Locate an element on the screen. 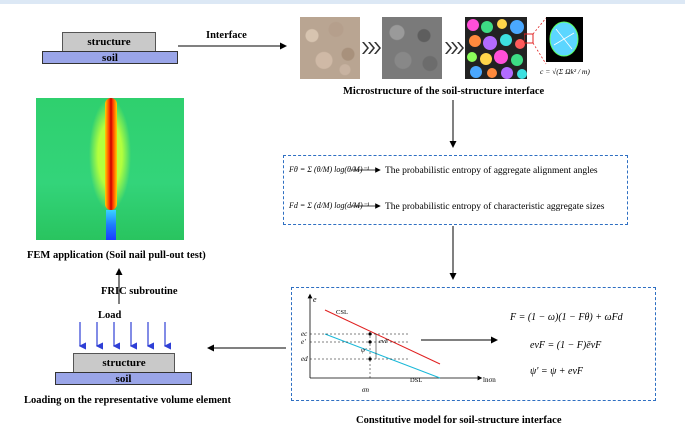  entropy-angle-formula: Fθ = Σ (θ/M) log(θ/M)⁻¹ is located at coordinates (329, 169).